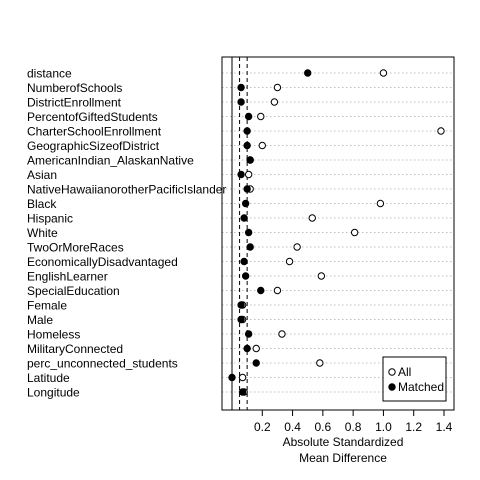  Describe the element at coordinates (102, 363) in the screenshot. I see `variable-label: perc_unconnected_students` at that location.